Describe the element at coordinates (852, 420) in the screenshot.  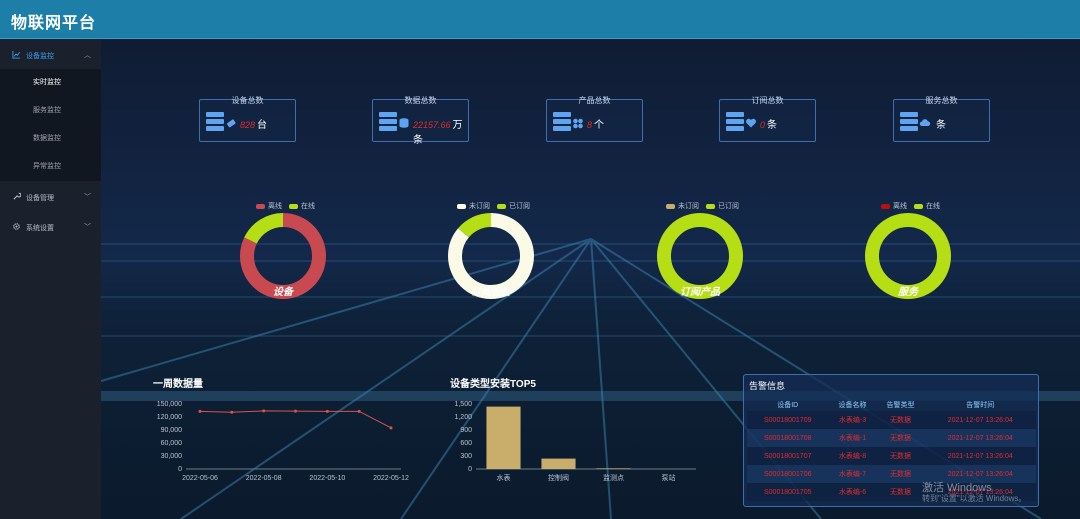
I see `table-cell: 水表编-3` at that location.